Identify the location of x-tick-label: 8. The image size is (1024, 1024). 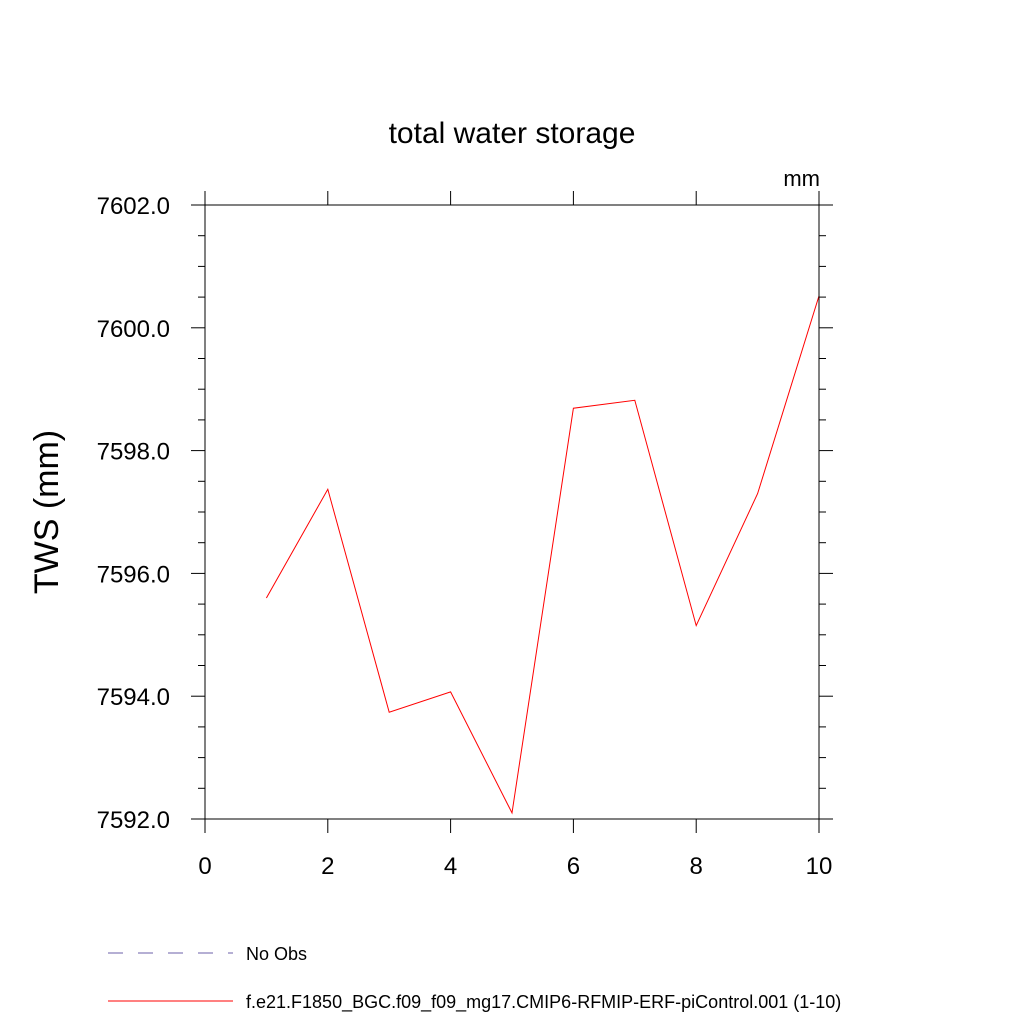
(696, 866).